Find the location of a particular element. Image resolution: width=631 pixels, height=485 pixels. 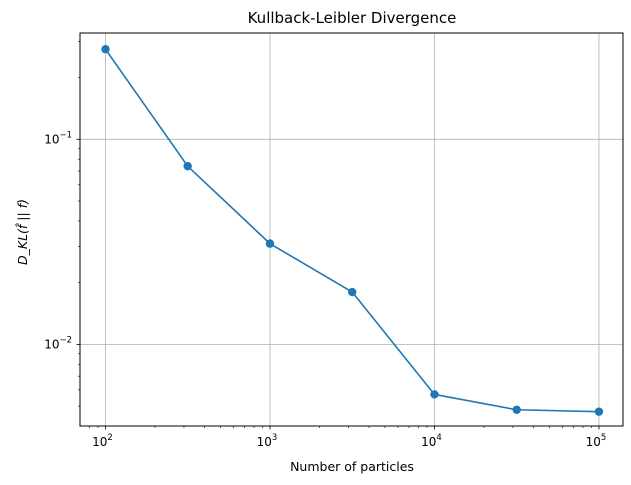

x-tick-label-exponent: 4 is located at coordinates (438, 438).